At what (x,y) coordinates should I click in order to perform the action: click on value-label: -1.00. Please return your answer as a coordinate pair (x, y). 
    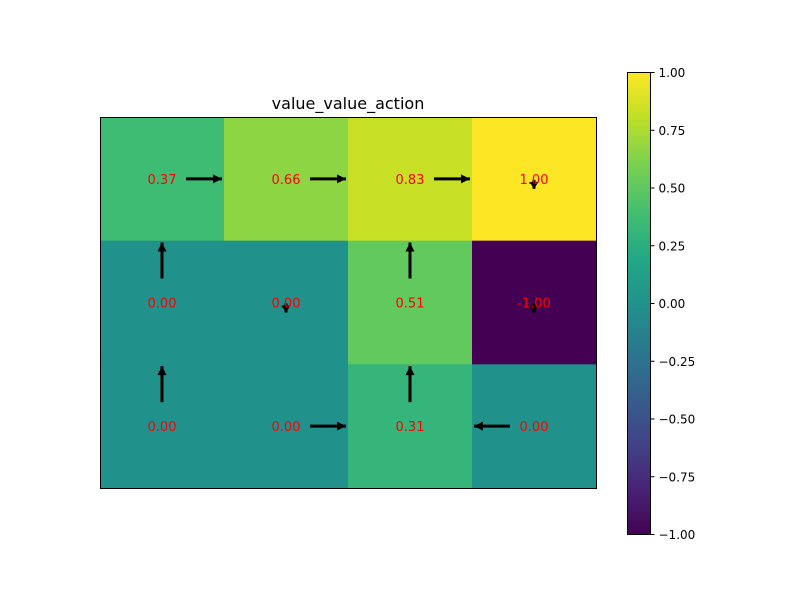
    Looking at the image, I should click on (534, 304).